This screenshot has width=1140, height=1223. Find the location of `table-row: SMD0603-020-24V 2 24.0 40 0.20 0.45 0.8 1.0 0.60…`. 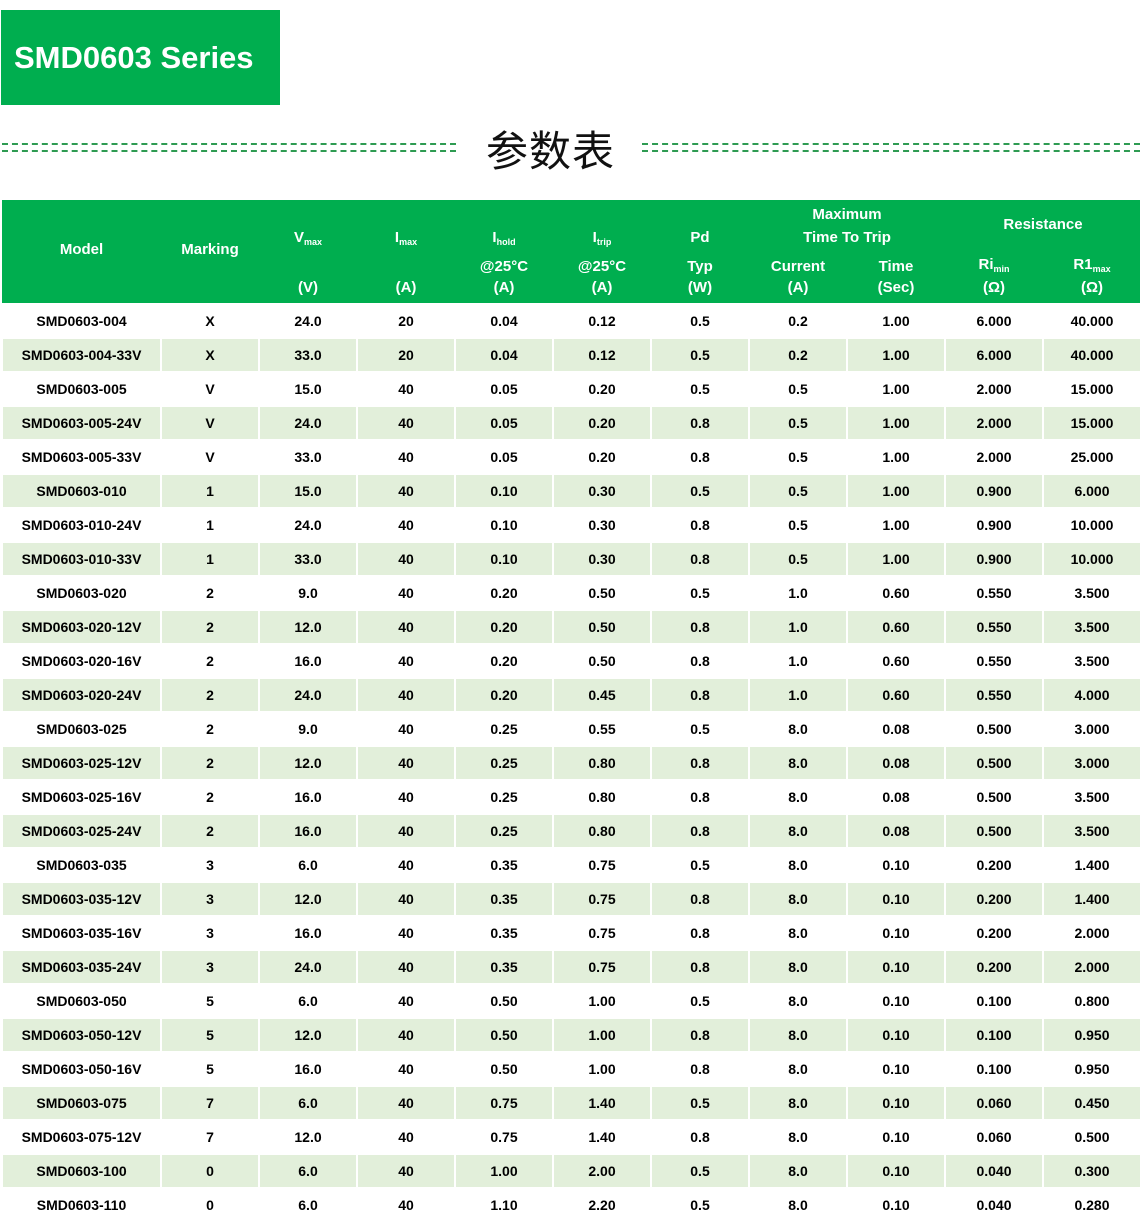

table-row: SMD0603-020-24V 2 24.0 40 0.20 0.45 0.8 1.0 0.60… is located at coordinates (570, 695).